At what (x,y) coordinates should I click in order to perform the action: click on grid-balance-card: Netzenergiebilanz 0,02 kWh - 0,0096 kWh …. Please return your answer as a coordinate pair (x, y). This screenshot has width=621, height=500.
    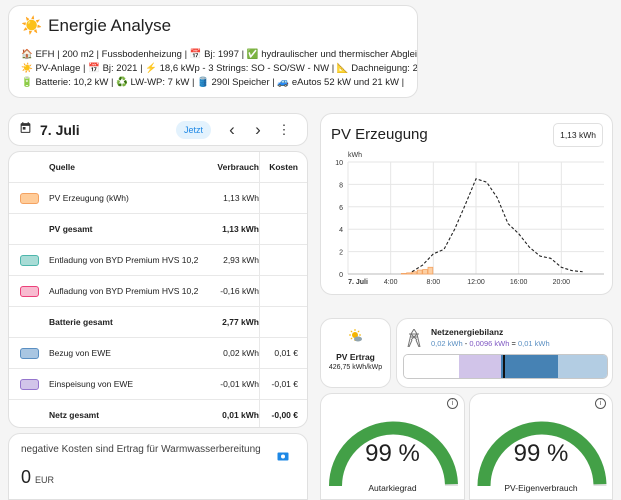
    Looking at the image, I should click on (504, 353).